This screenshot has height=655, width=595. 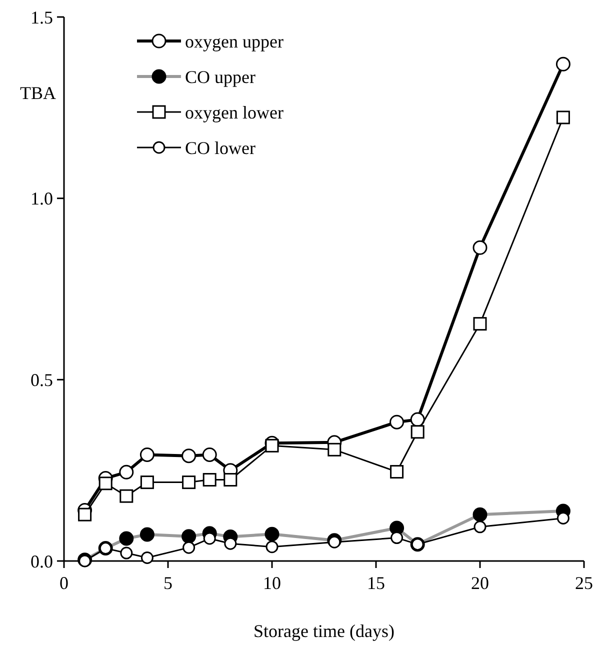 I want to click on y-tick-label: 0.5, so click(x=41, y=380).